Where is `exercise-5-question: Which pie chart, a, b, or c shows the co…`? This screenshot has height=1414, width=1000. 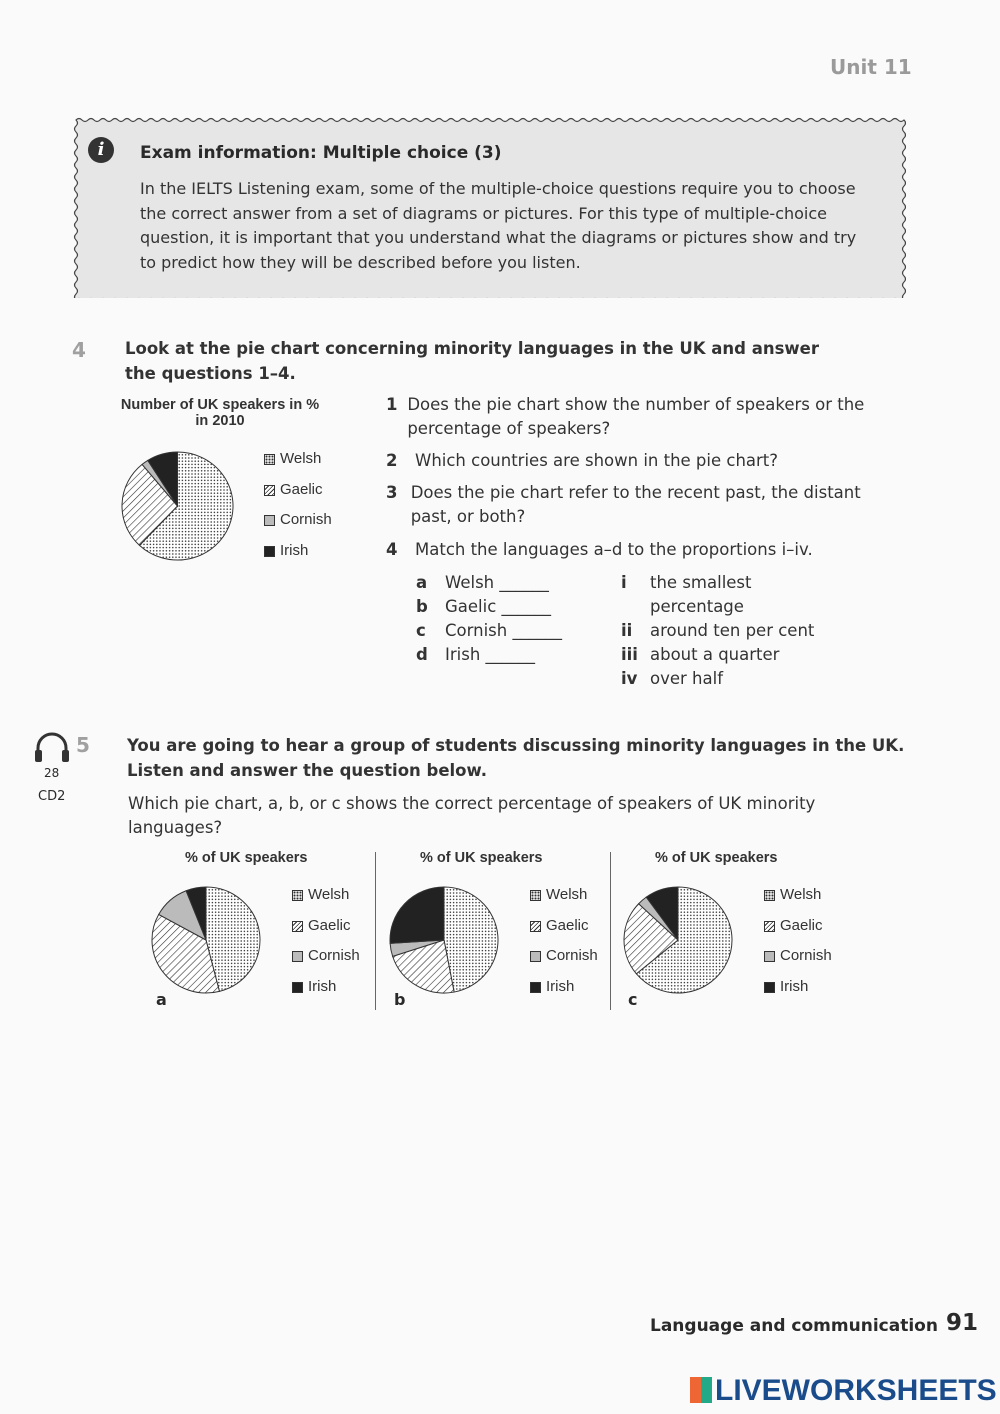 exercise-5-question: Which pie chart, a, b, or c shows the co… is located at coordinates (472, 815).